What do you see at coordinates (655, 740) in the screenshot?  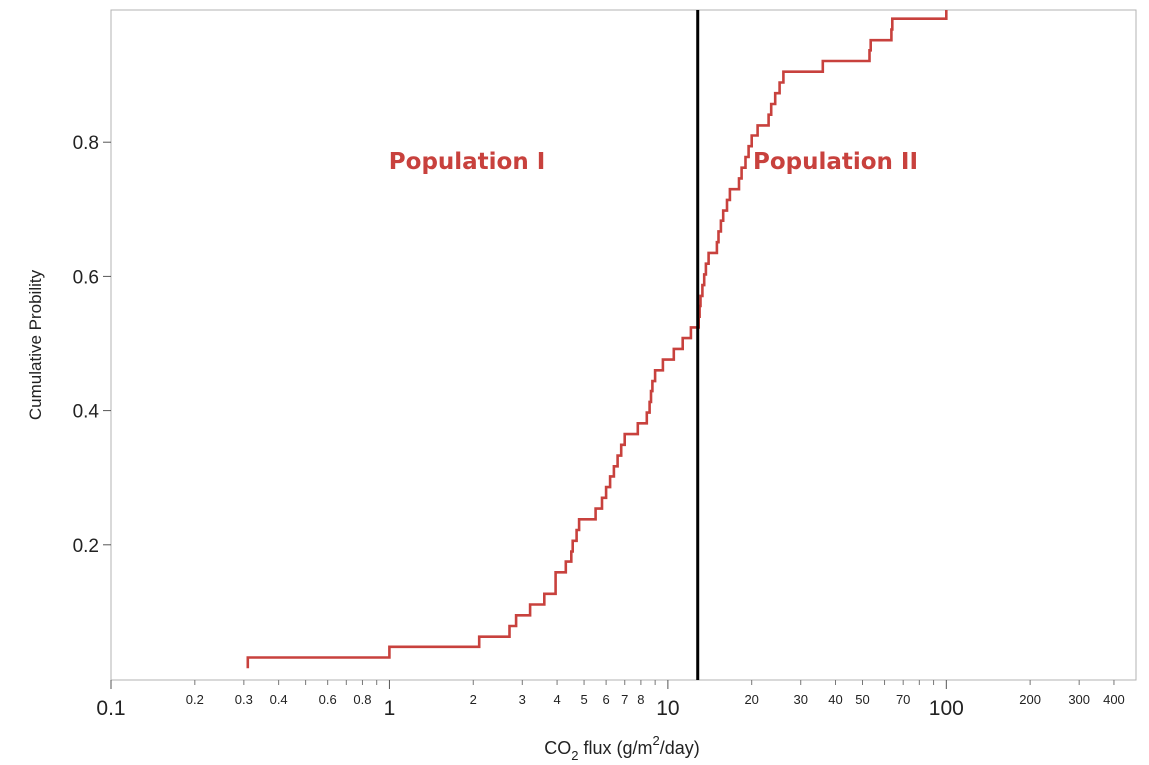 I see `x-axis-title-superscript: 2` at bounding box center [655, 740].